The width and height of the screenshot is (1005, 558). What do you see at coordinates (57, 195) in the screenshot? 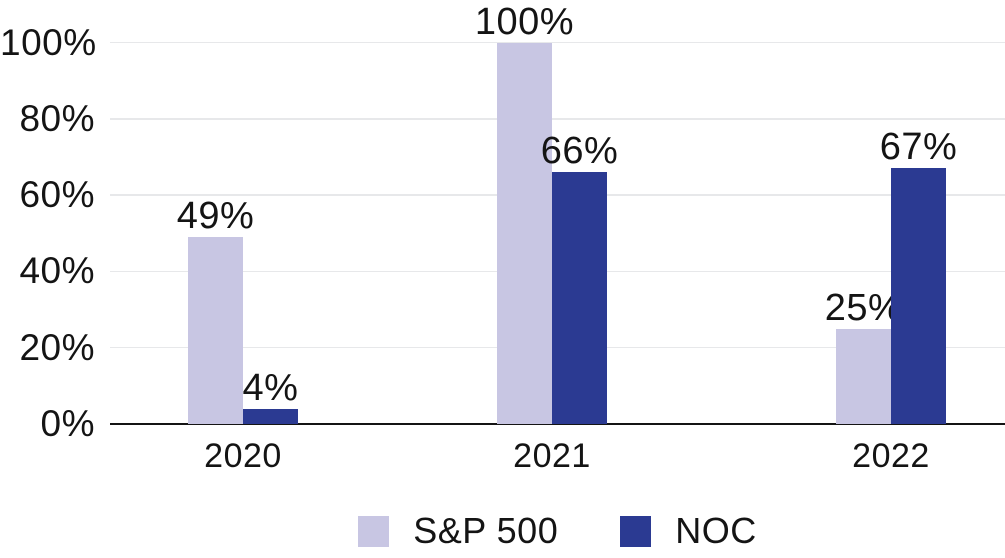
I see `y-axis-tick-label: 60%` at bounding box center [57, 195].